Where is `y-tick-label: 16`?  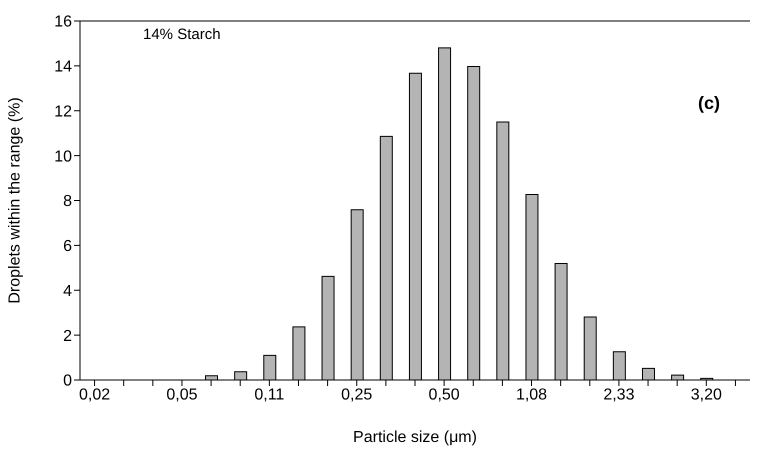
y-tick-label: 16 is located at coordinates (63, 22).